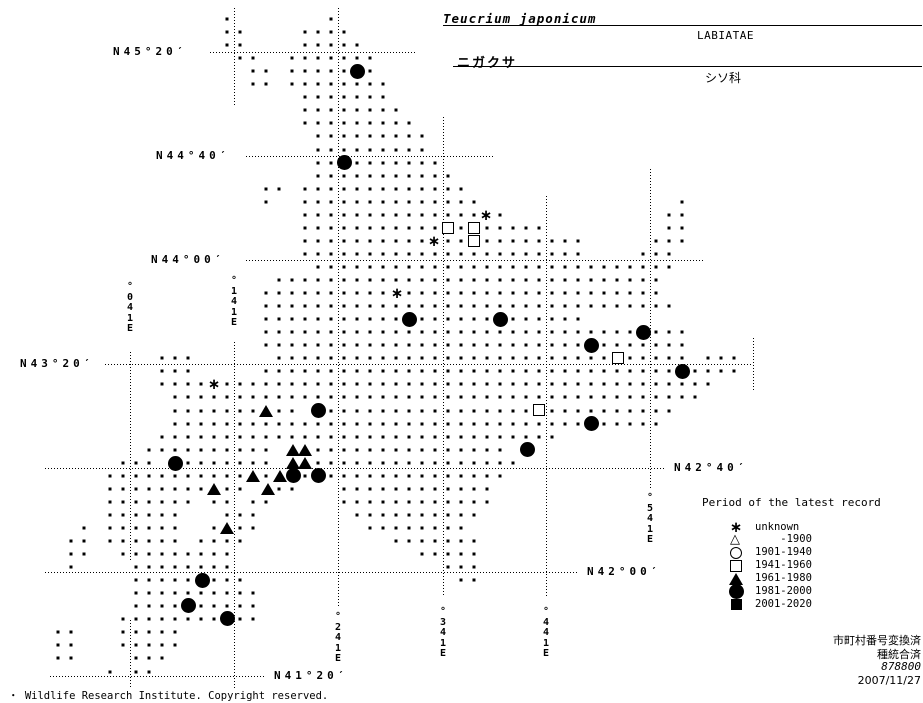  I want to click on species-japanese-name: ニガクサ, so click(487, 63).